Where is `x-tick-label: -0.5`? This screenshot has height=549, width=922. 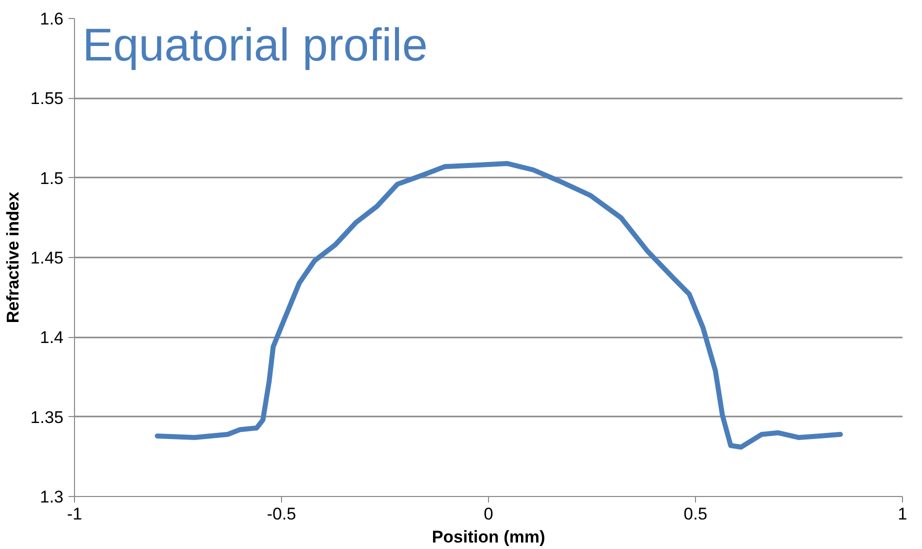
x-tick-label: -0.5 is located at coordinates (281, 514).